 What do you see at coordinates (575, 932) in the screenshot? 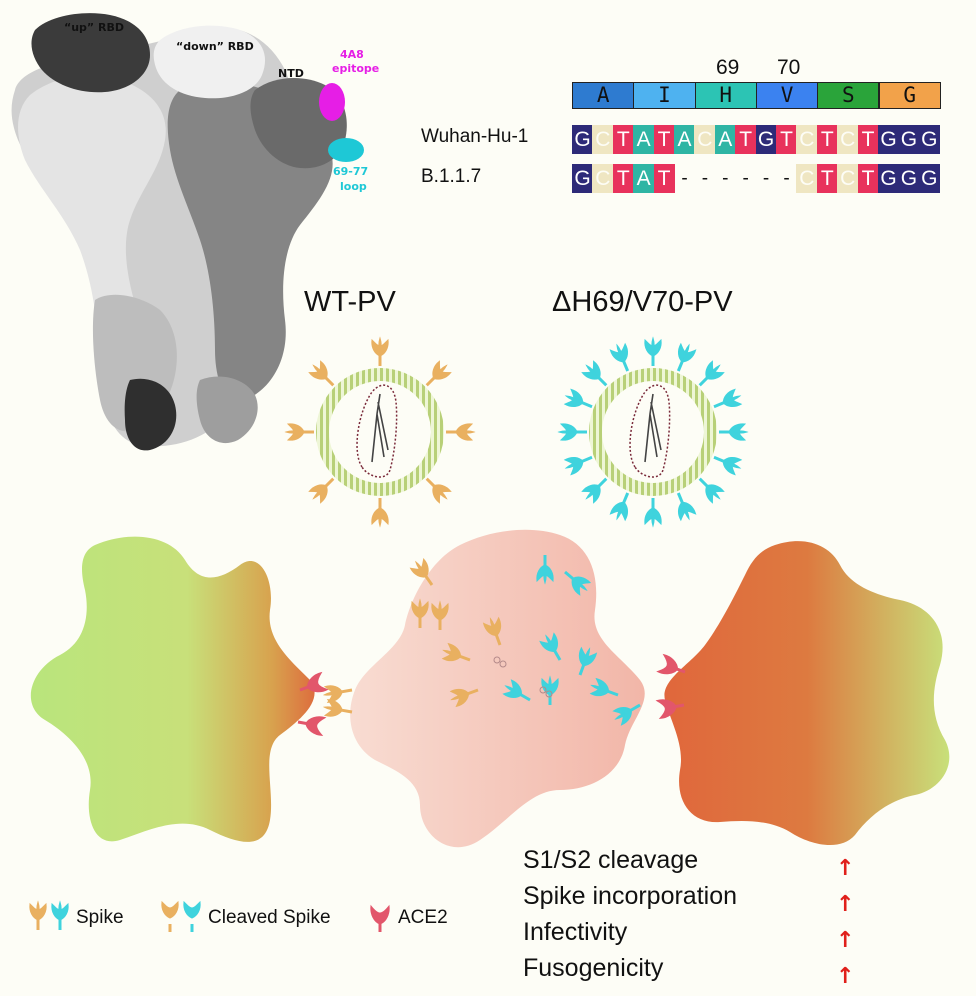
I see `effect-infectivity: Infectivity` at bounding box center [575, 932].